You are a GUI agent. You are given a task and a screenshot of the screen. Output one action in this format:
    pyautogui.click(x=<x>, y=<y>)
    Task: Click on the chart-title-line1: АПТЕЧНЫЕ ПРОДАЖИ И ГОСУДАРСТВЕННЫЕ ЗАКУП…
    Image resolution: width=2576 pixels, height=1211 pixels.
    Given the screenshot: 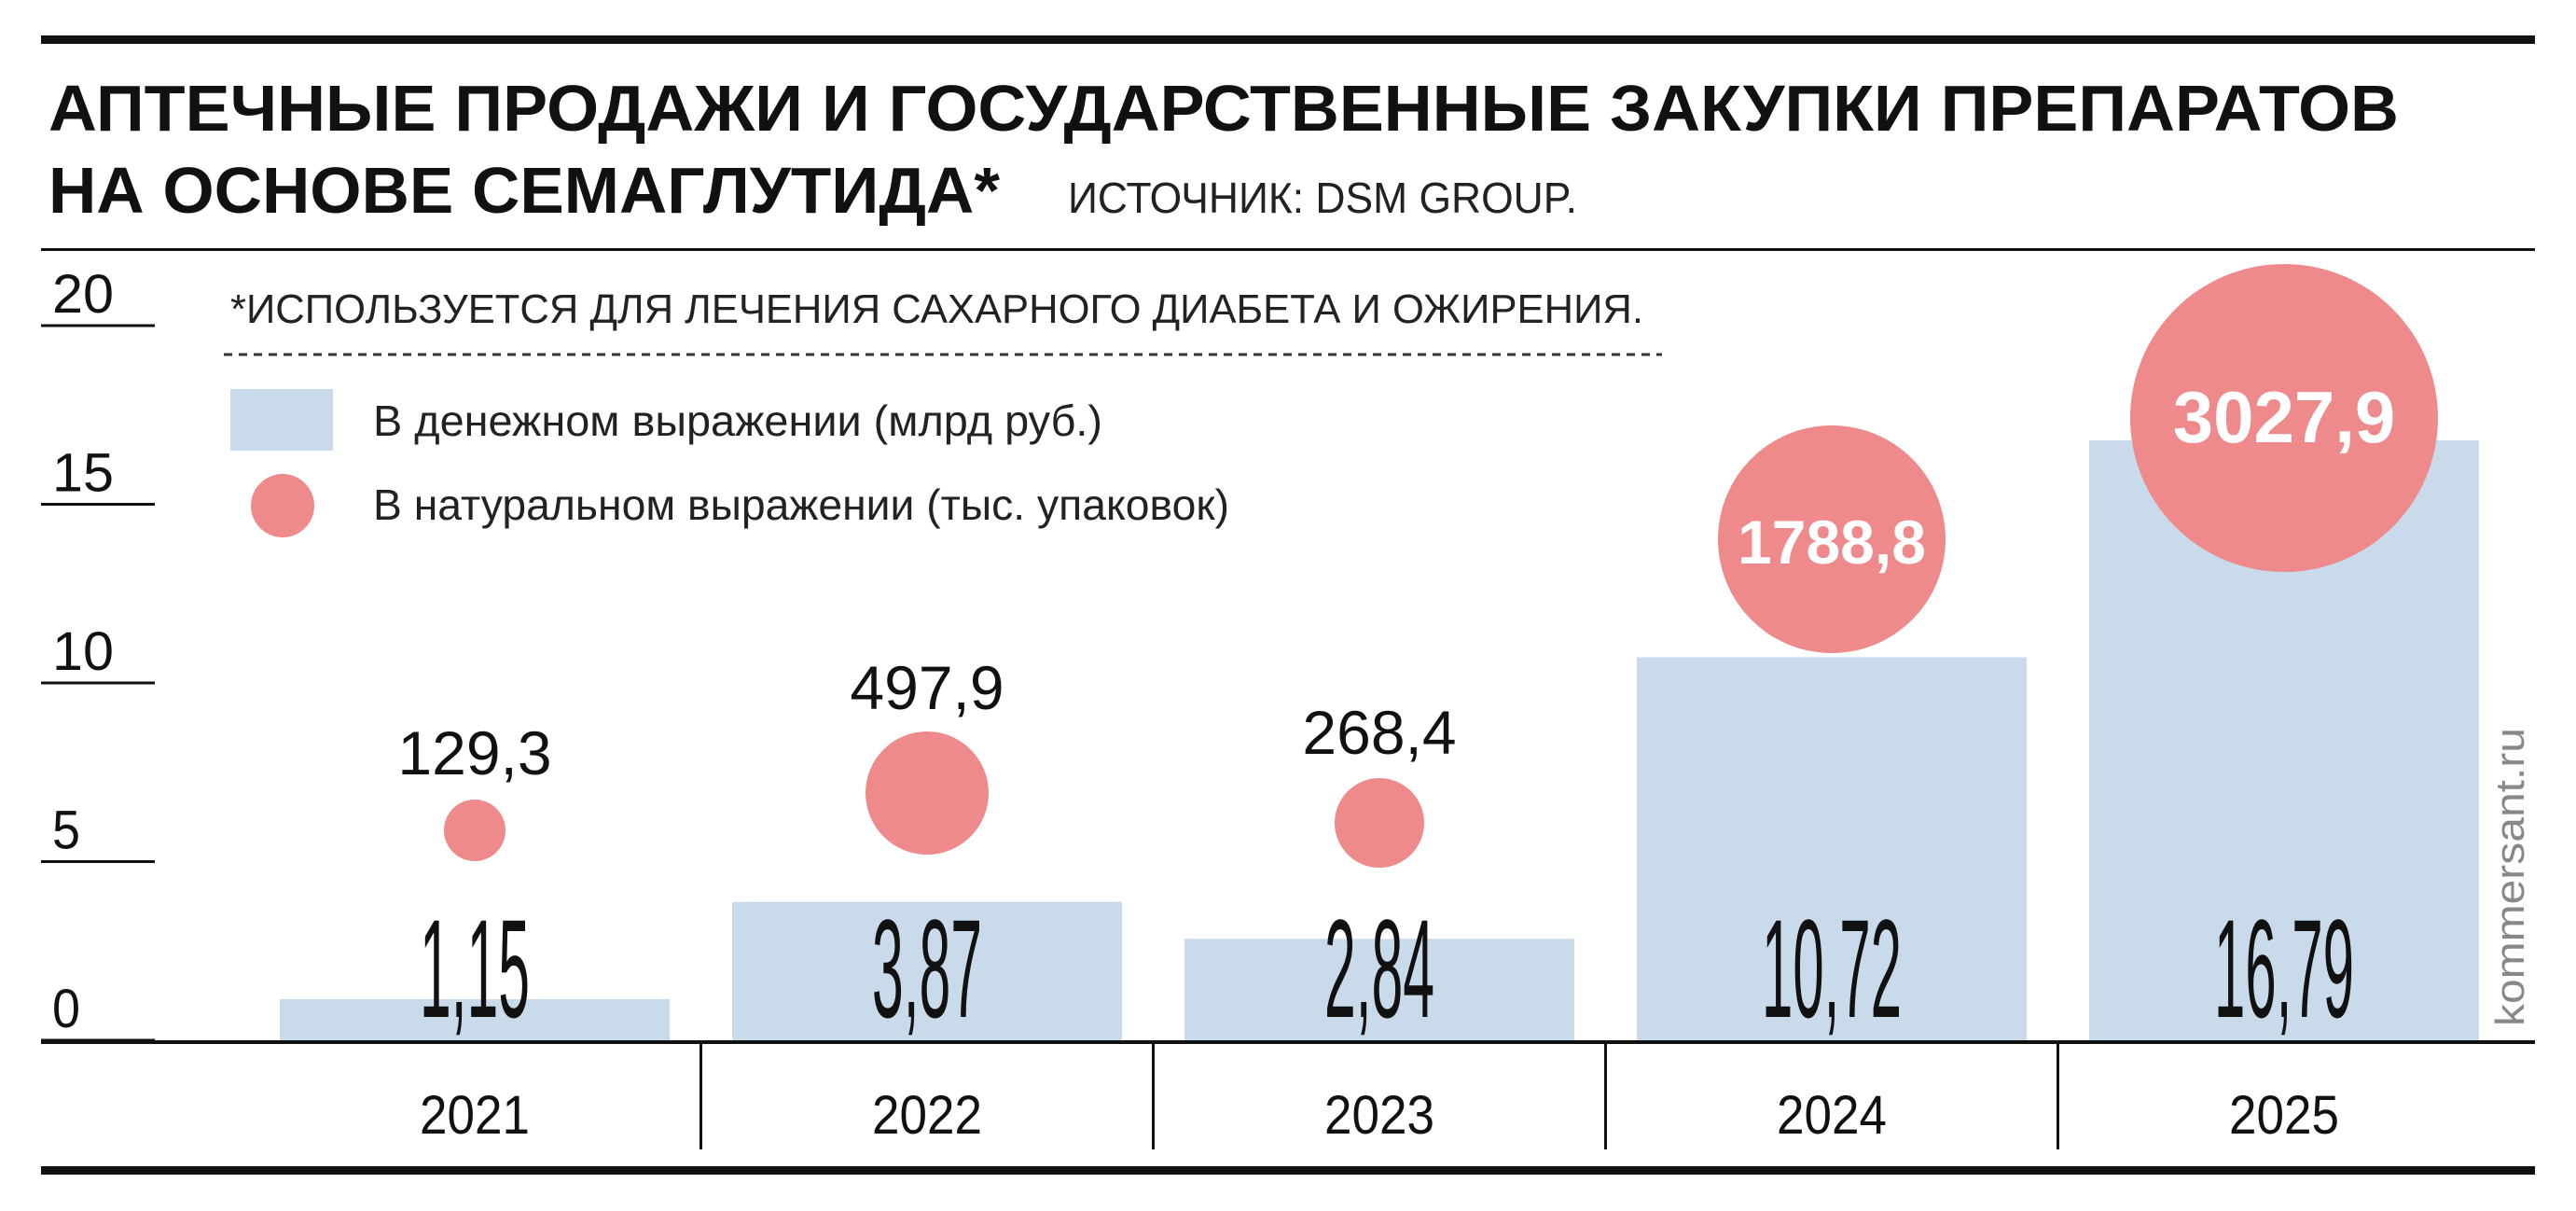 What is the action you would take?
    pyautogui.click(x=1223, y=108)
    